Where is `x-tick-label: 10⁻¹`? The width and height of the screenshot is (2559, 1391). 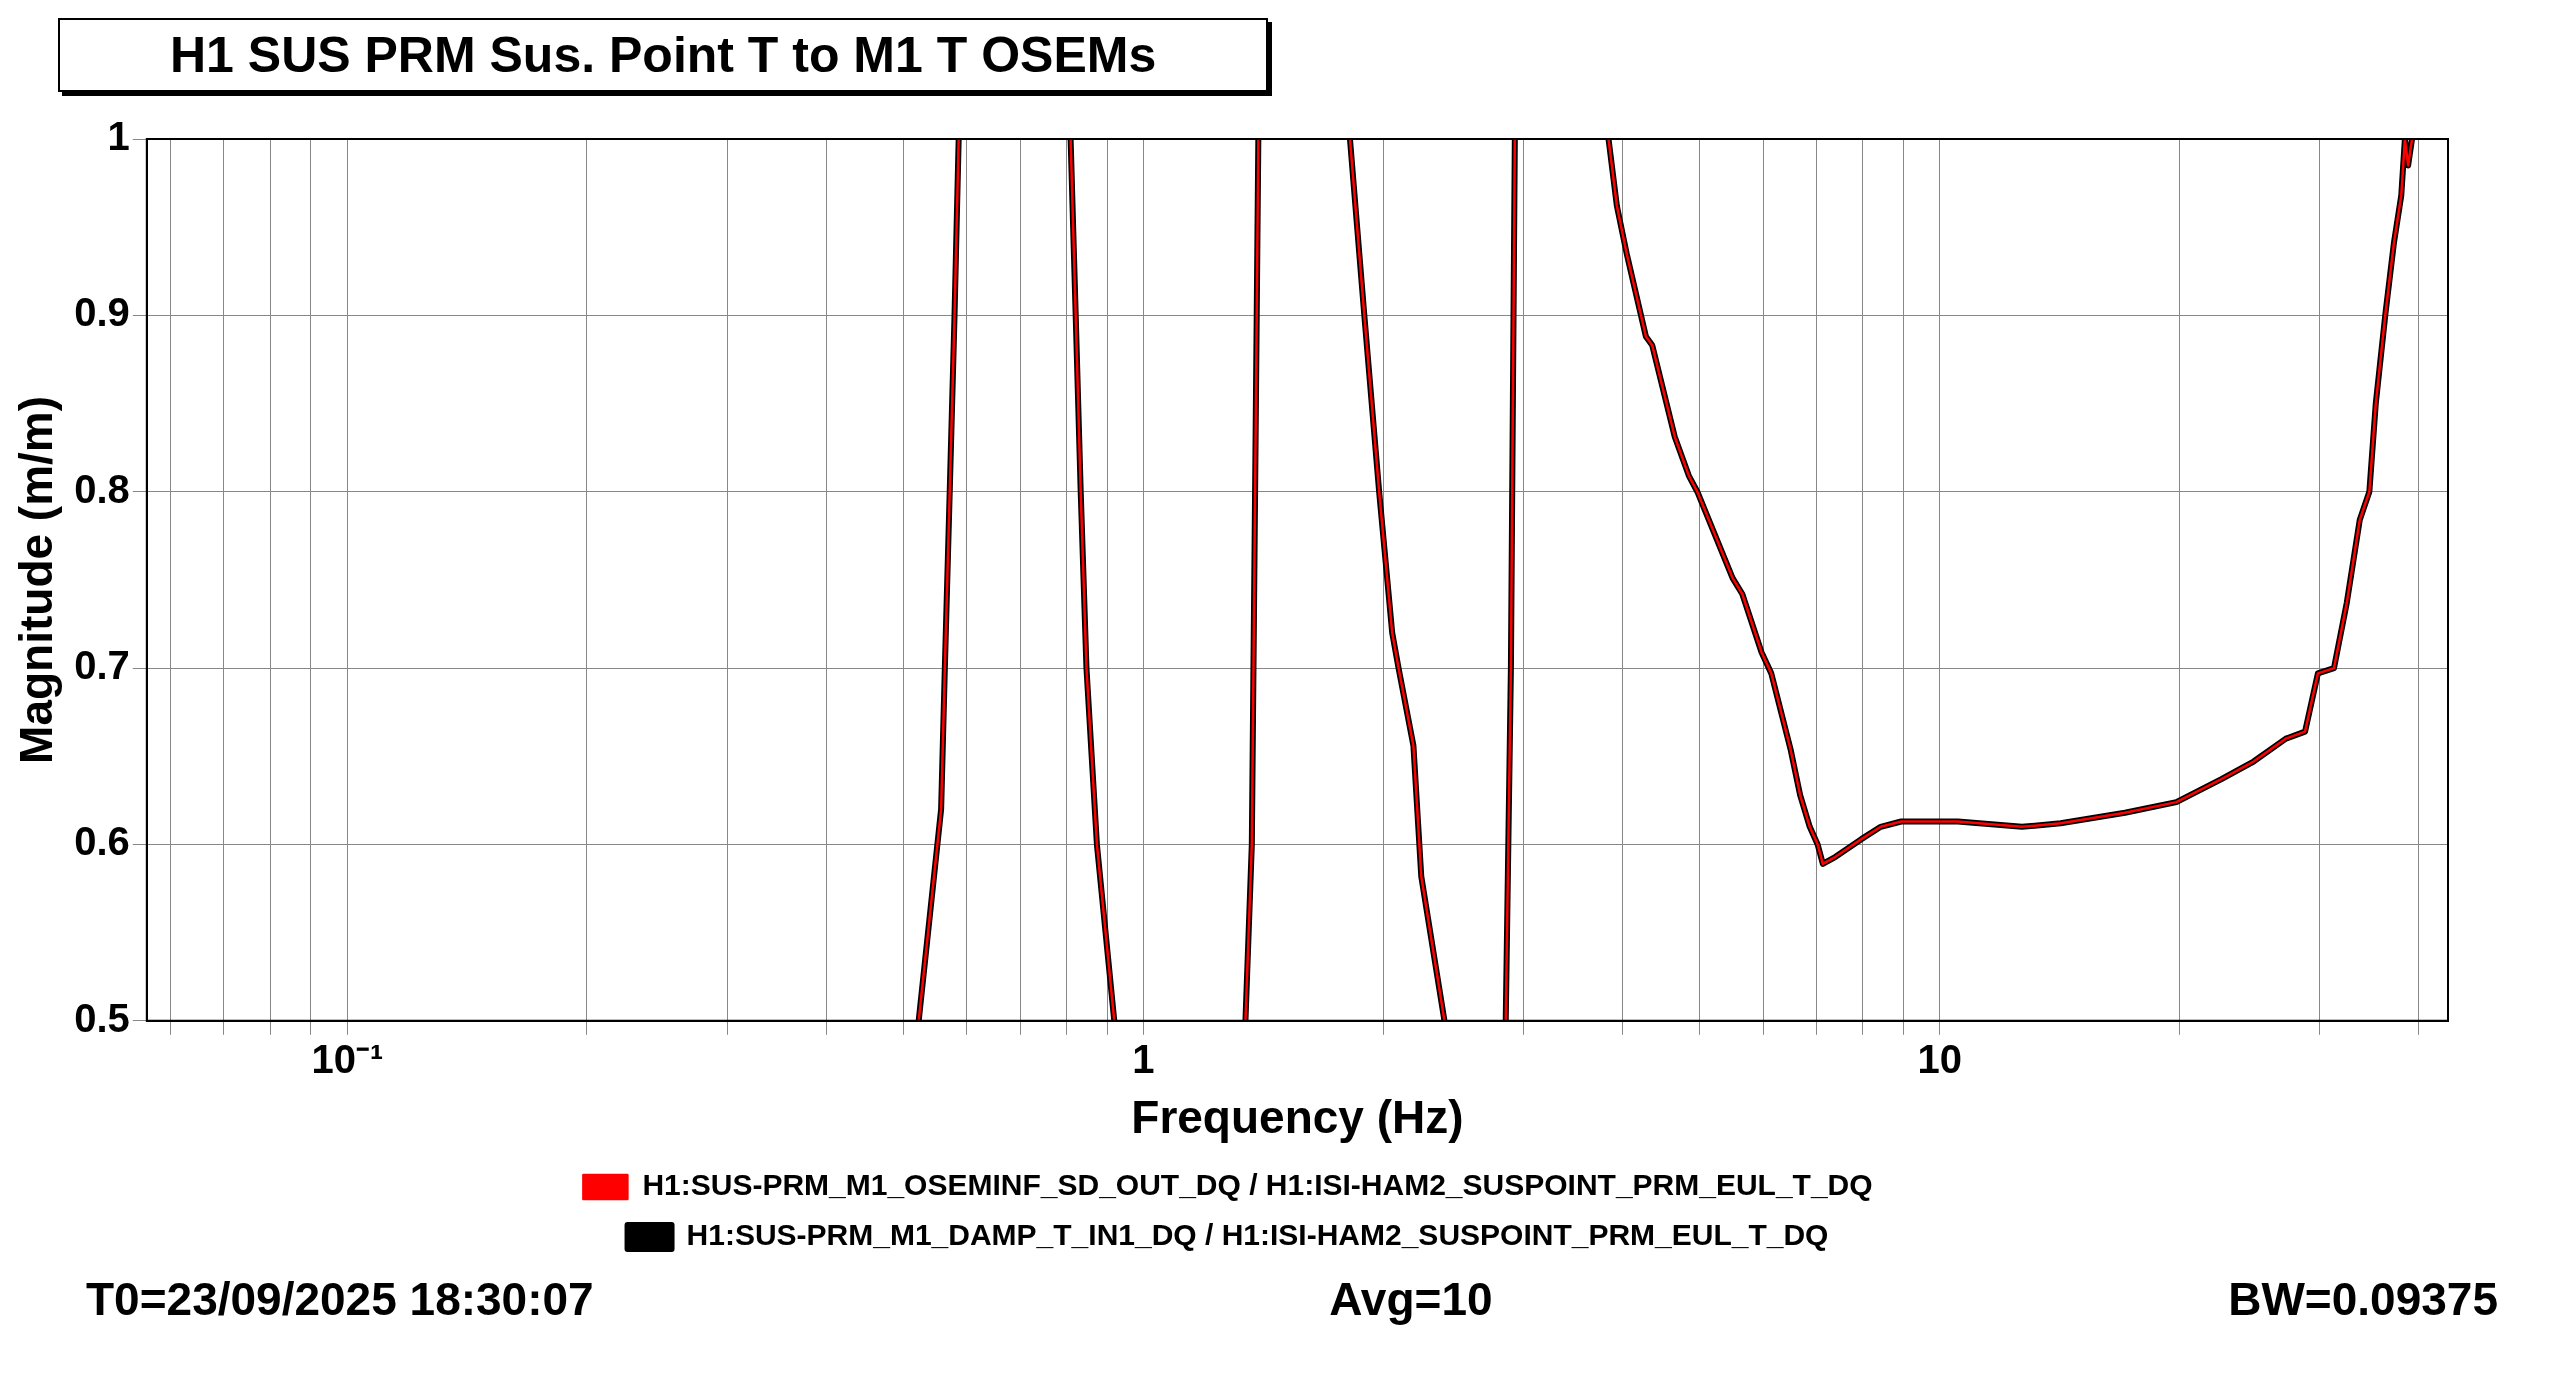 x-tick-label: 10⁻¹ is located at coordinates (347, 1058).